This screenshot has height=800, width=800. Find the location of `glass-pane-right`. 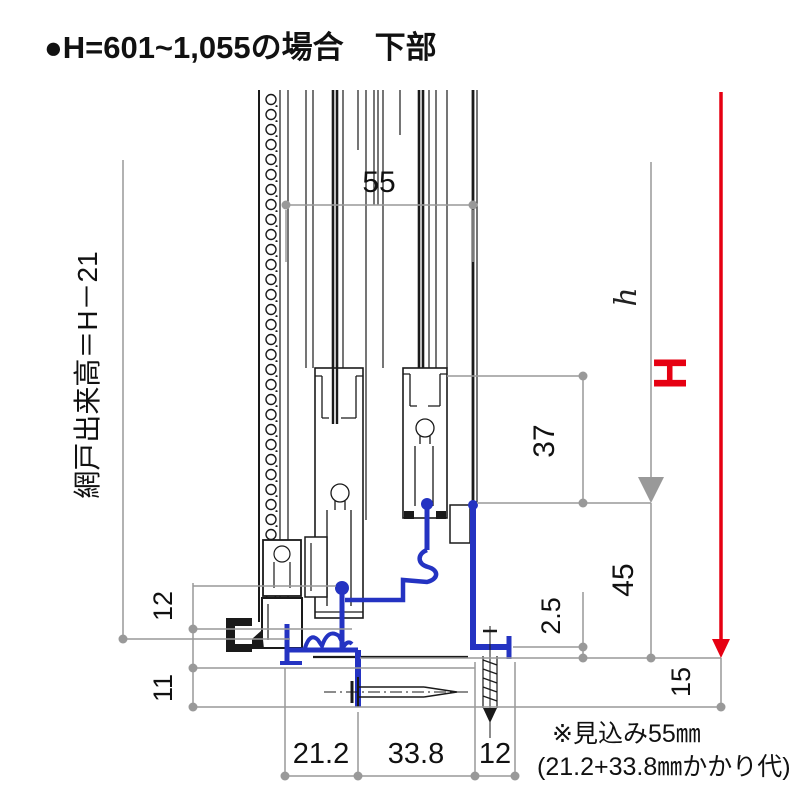

glass-pane-right is located at coordinates (421, 246).